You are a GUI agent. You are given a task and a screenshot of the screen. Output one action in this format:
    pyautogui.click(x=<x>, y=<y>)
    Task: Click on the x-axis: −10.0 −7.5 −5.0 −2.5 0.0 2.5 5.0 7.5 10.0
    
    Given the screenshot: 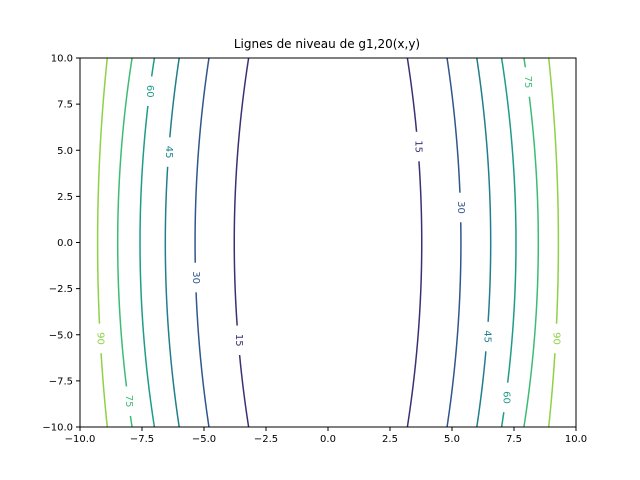 What is the action you would take?
    pyautogui.click(x=326, y=436)
    